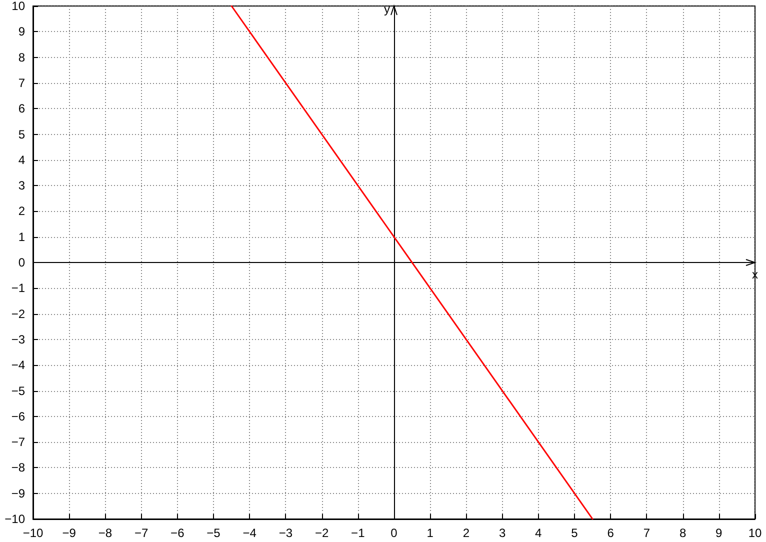  What do you see at coordinates (18, 313) in the screenshot?
I see `y-tick-label: −2` at bounding box center [18, 313].